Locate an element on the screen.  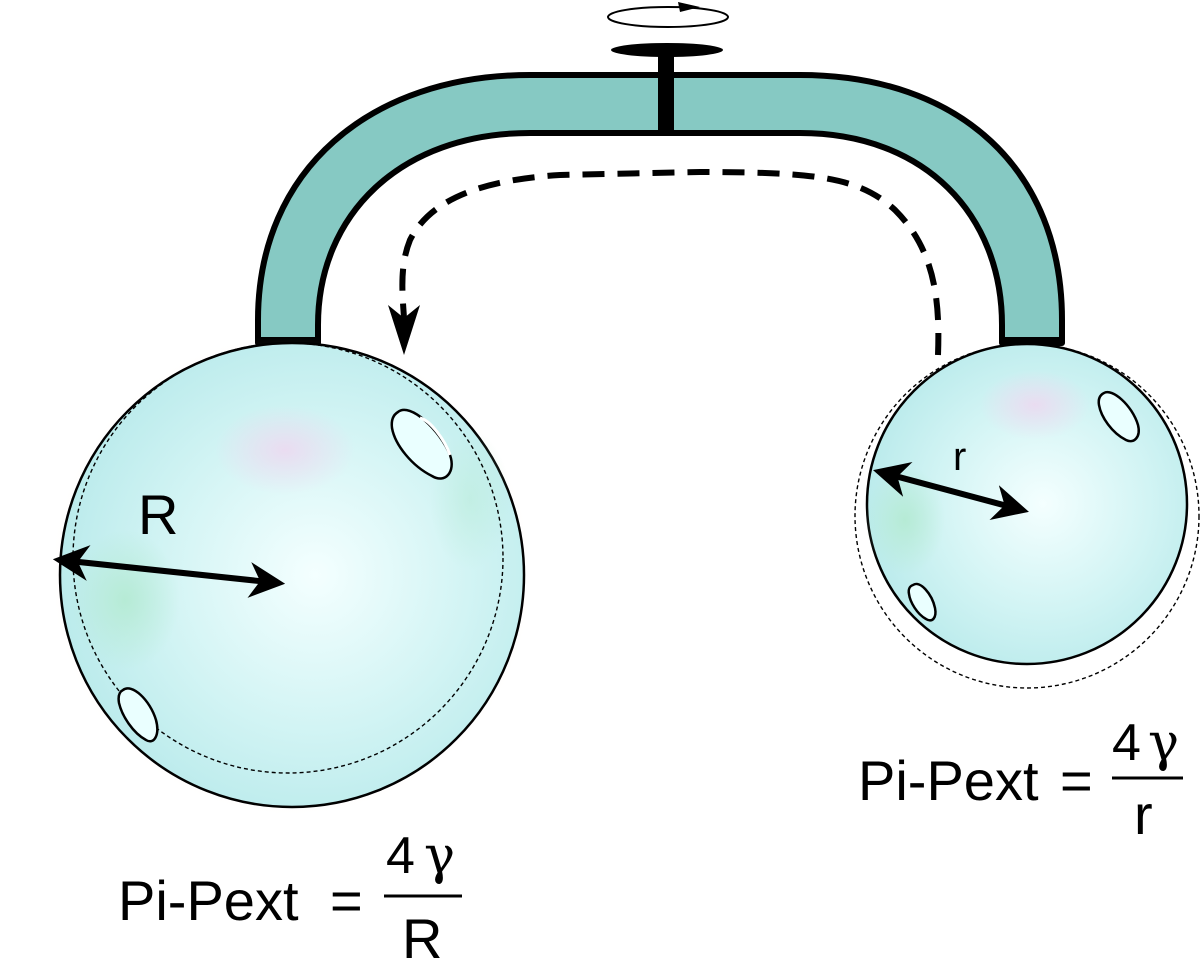
left-equation: Pi-Pext = 4 γ R is located at coordinates (290, 894).